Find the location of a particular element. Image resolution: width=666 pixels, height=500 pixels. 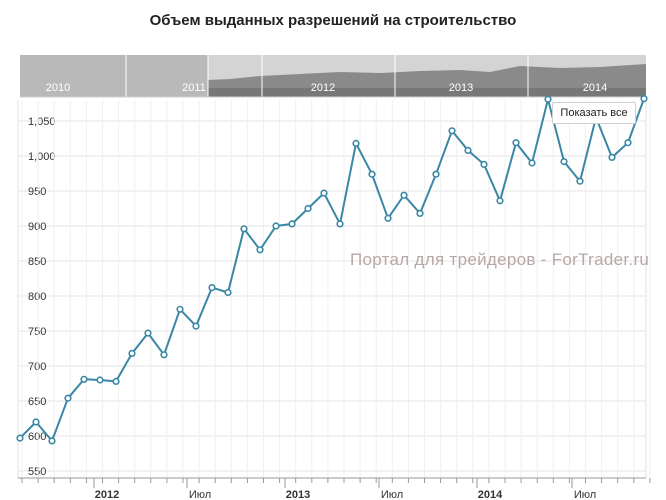

y-tick-label: 750 is located at coordinates (37, 332).